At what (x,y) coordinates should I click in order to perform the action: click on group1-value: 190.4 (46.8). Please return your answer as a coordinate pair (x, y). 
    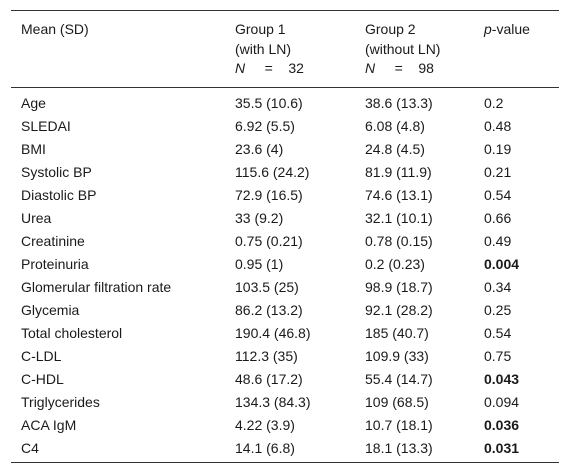
    Looking at the image, I should click on (273, 332).